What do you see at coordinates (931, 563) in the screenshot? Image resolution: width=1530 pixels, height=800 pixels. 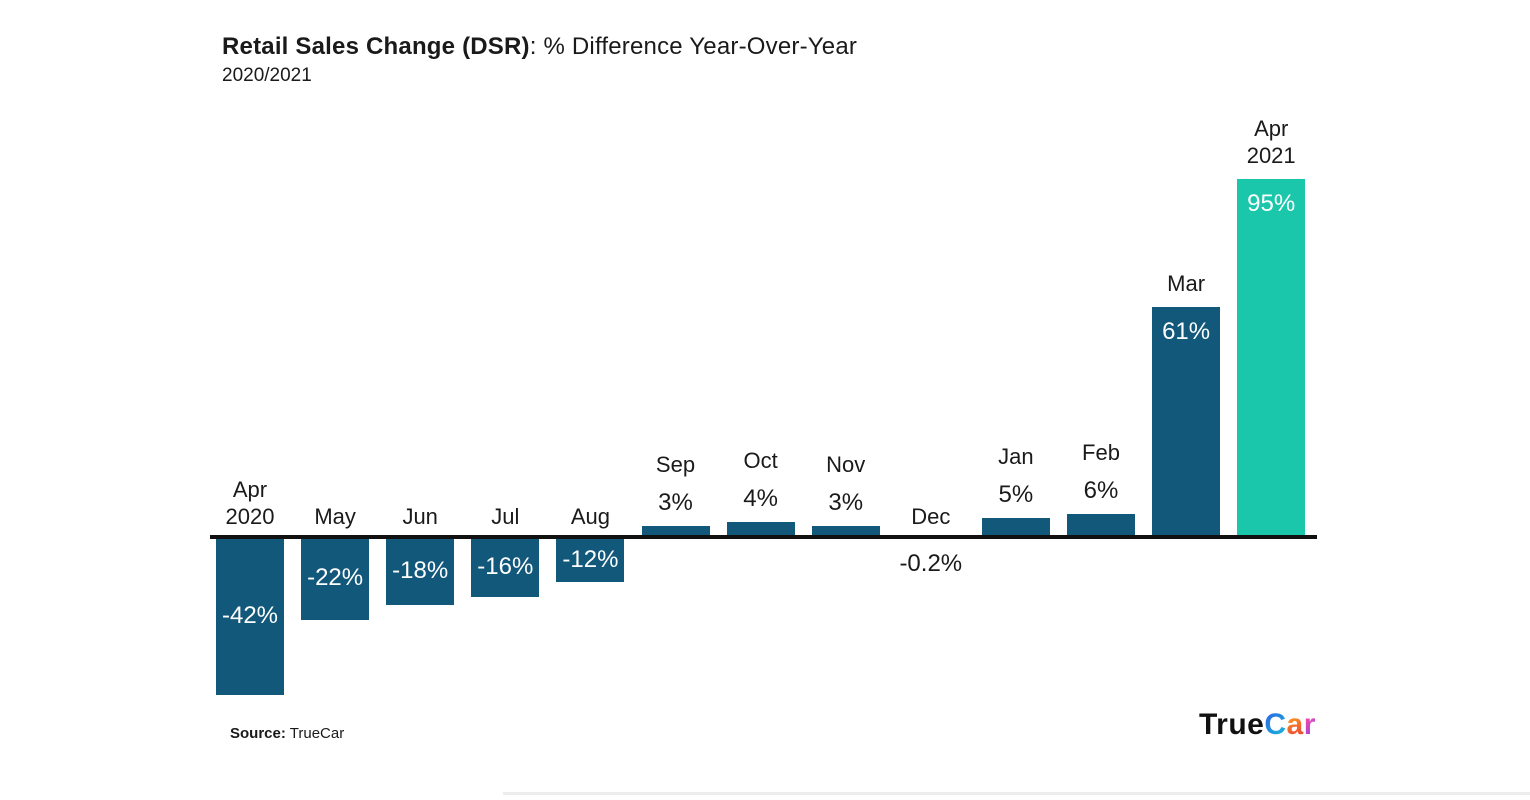 I see `value-label-dec: -0.2%` at bounding box center [931, 563].